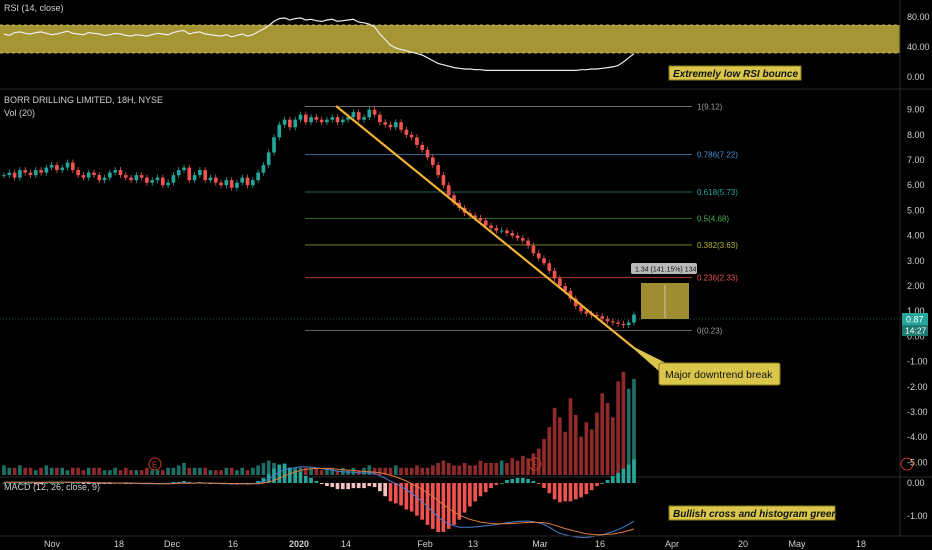  I want to click on price-tick-11: -2.00, so click(917, 387).